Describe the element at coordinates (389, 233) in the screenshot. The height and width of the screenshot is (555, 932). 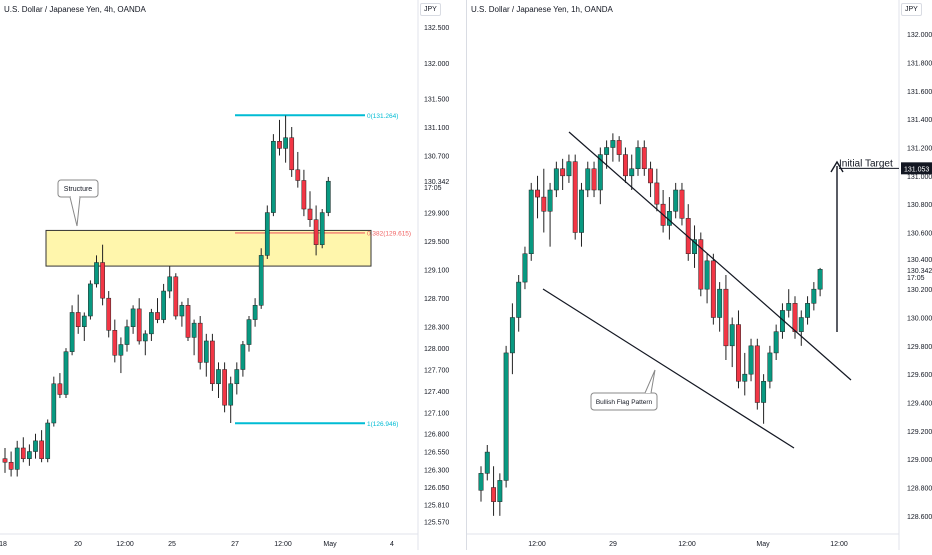
I see `fib-level-label: 0.382(129.615)` at that location.